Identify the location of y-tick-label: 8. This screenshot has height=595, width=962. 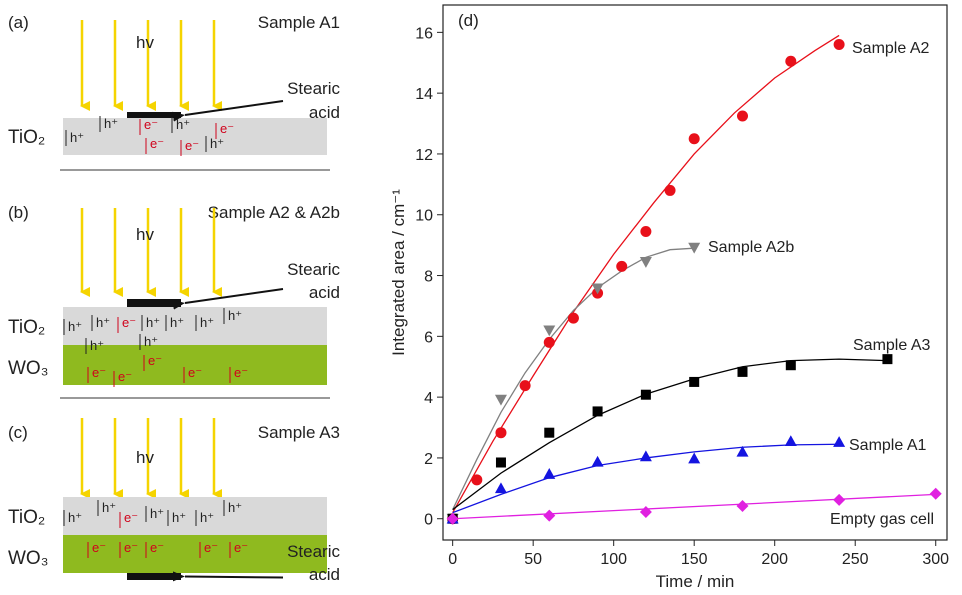
(428, 277).